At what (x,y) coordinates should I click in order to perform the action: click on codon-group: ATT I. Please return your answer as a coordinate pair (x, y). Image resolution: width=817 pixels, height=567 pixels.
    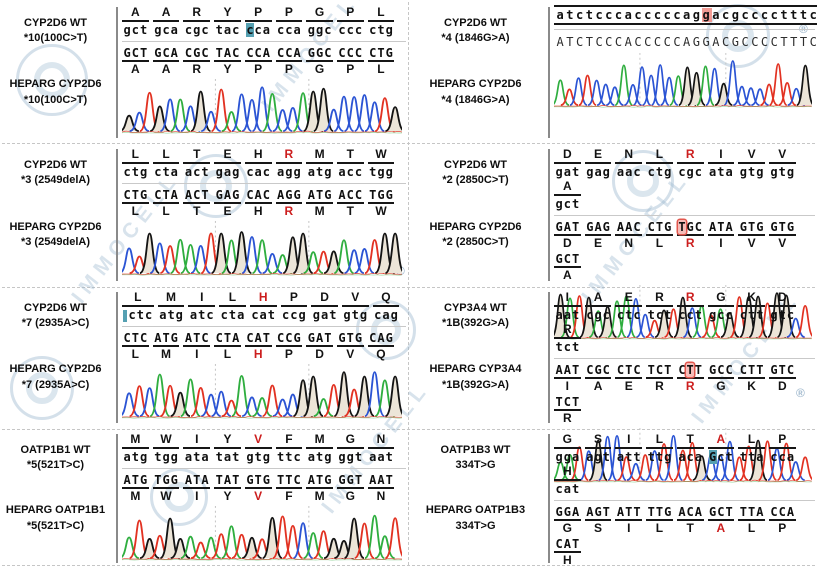
    Looking at the image, I should click on (629, 520).